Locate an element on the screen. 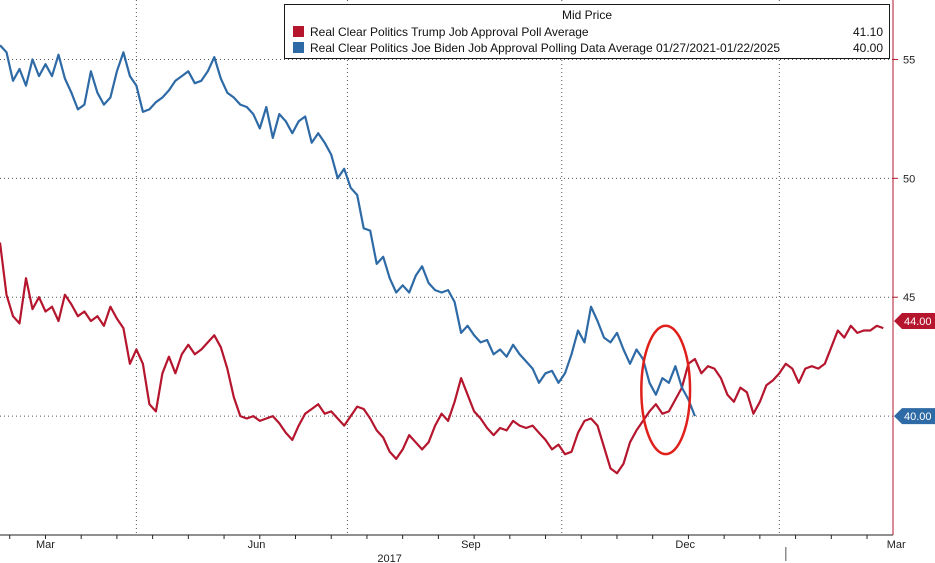  x-tick-label: Dec is located at coordinates (685, 545).